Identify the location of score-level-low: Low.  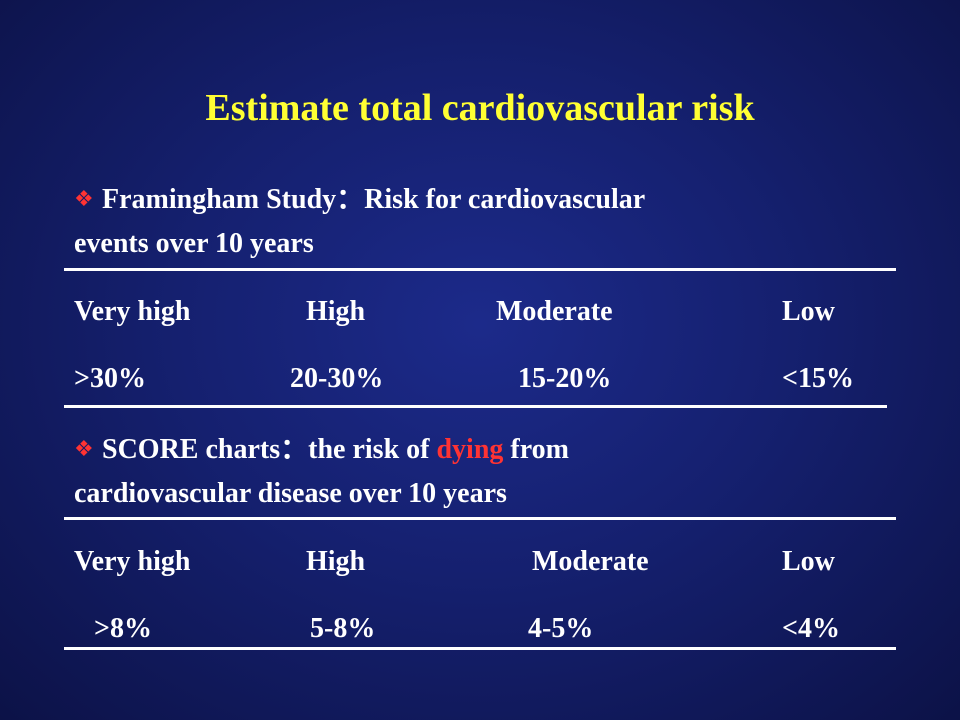
(808, 561).